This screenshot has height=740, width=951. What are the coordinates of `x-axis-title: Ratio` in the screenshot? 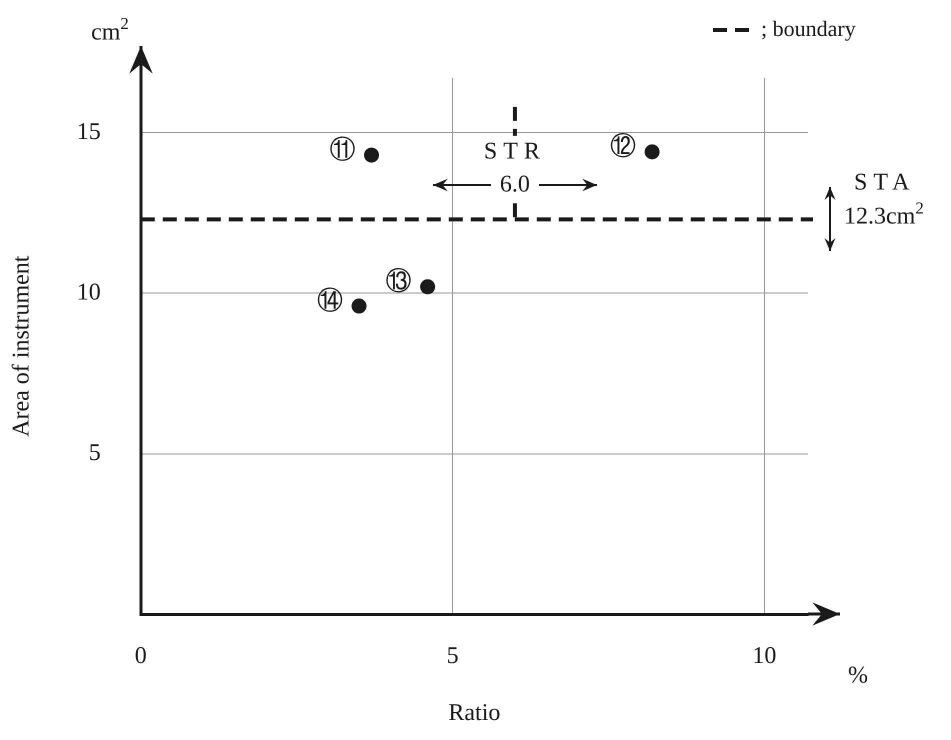 It's located at (474, 713).